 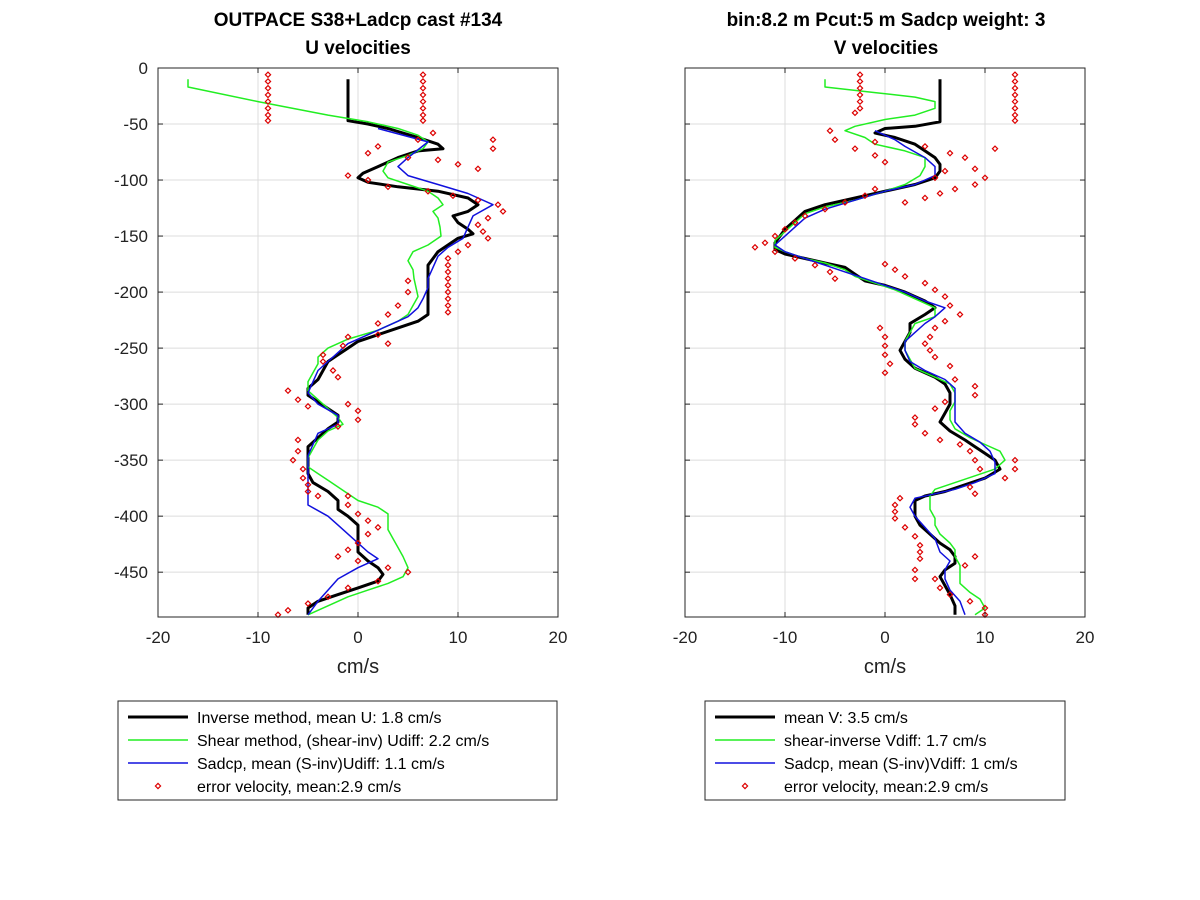 I want to click on v-x-tick-label: 20, so click(x=1085, y=637).